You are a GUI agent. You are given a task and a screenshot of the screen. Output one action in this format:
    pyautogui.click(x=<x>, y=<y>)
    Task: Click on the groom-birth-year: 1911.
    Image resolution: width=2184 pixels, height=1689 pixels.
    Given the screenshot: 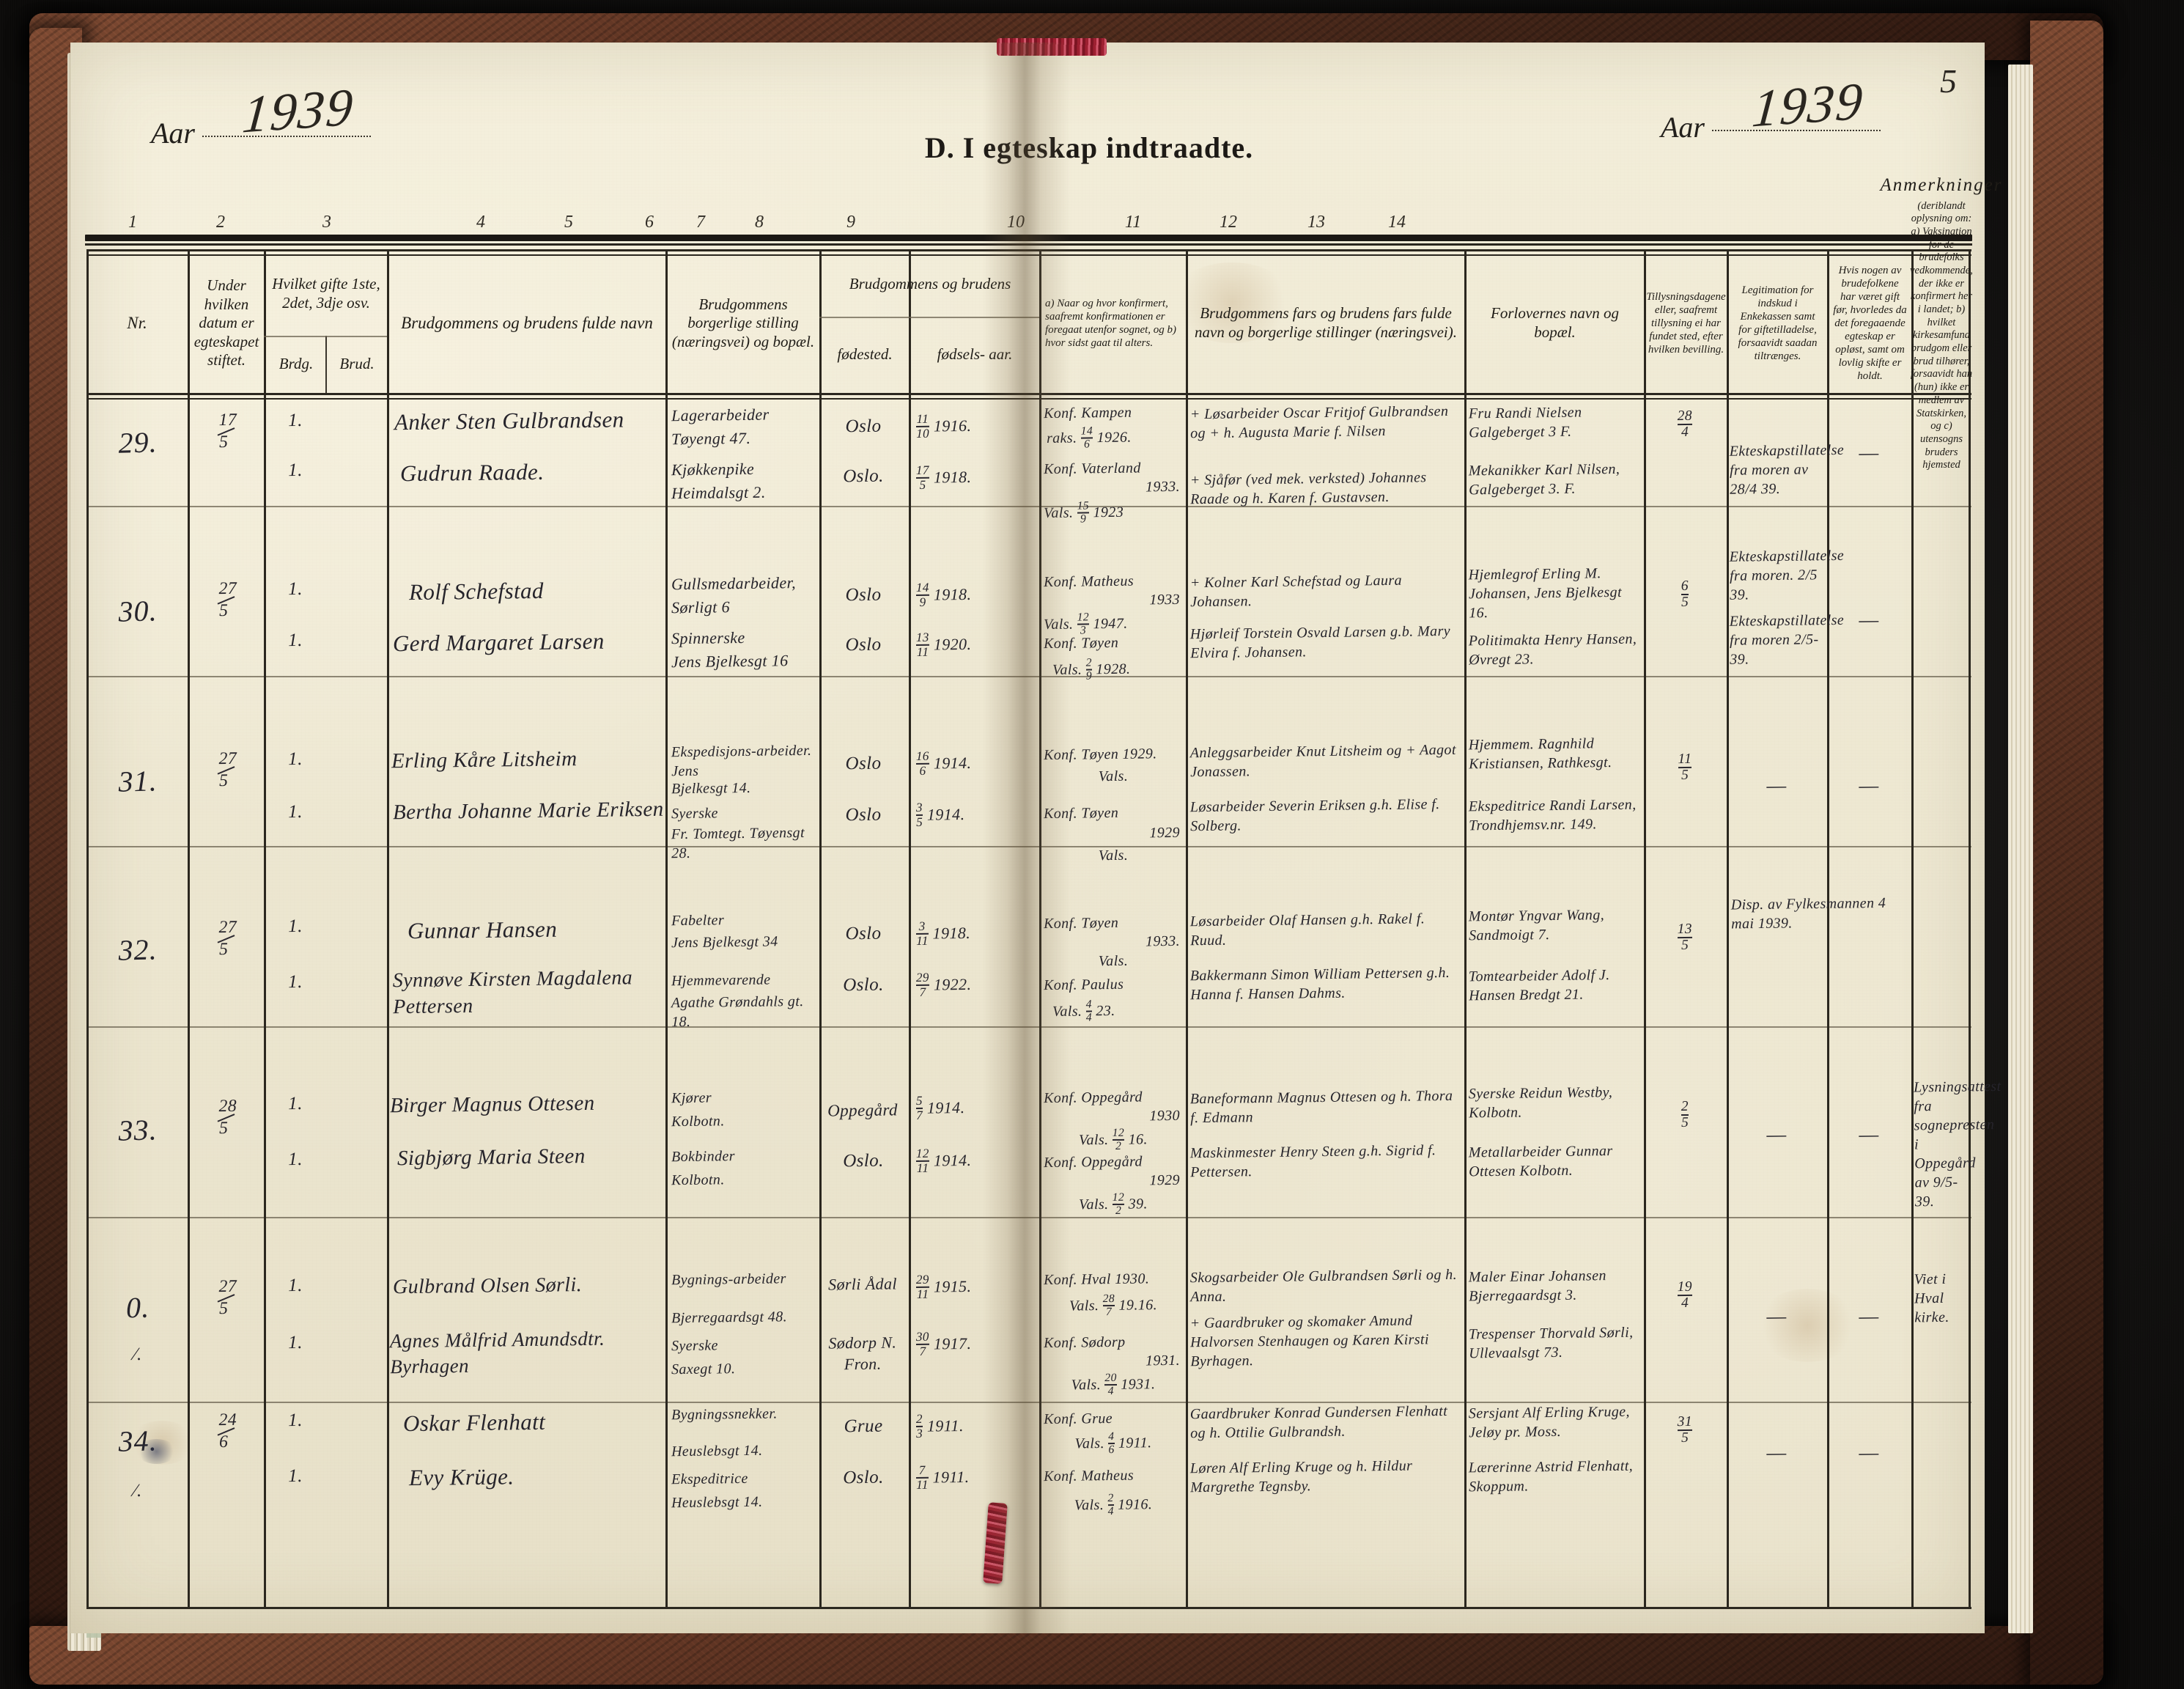 What is the action you would take?
    pyautogui.click(x=945, y=1425)
    